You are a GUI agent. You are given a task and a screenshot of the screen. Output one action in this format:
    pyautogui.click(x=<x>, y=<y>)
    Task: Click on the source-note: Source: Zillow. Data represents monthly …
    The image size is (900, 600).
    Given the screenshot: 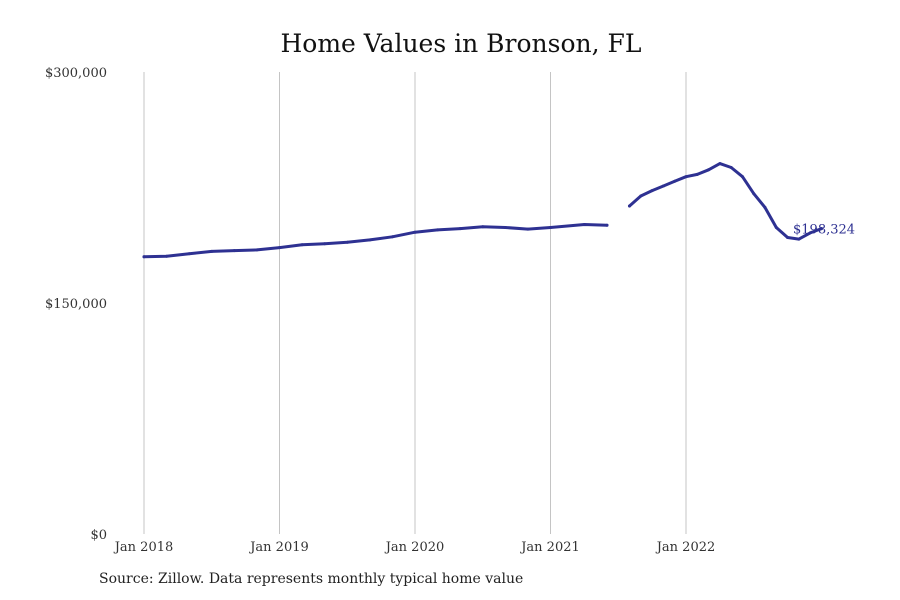 What is the action you would take?
    pyautogui.click(x=311, y=579)
    